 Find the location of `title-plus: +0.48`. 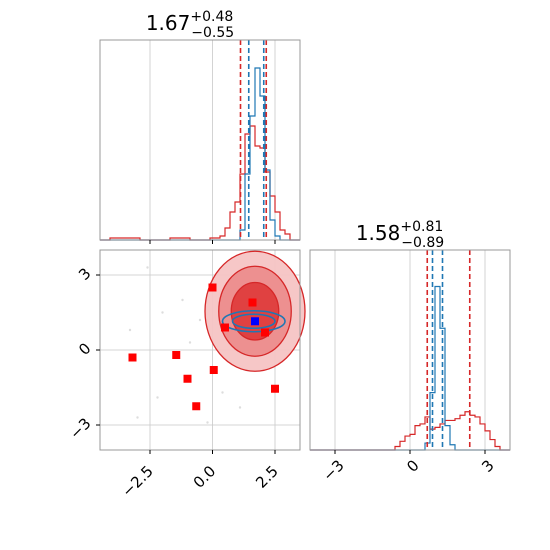

title-plus: +0.48 is located at coordinates (211, 17).